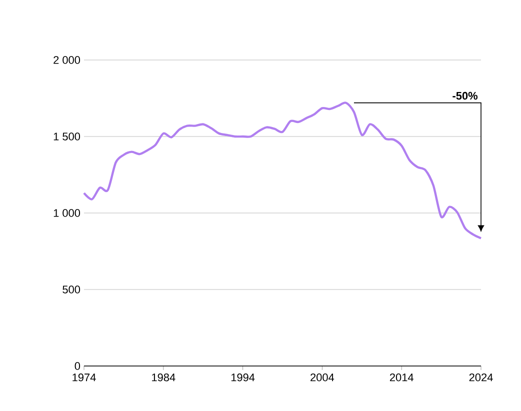 This screenshot has width=521, height=411. What do you see at coordinates (67, 60) in the screenshot?
I see `y-tick-label: 2 000` at bounding box center [67, 60].